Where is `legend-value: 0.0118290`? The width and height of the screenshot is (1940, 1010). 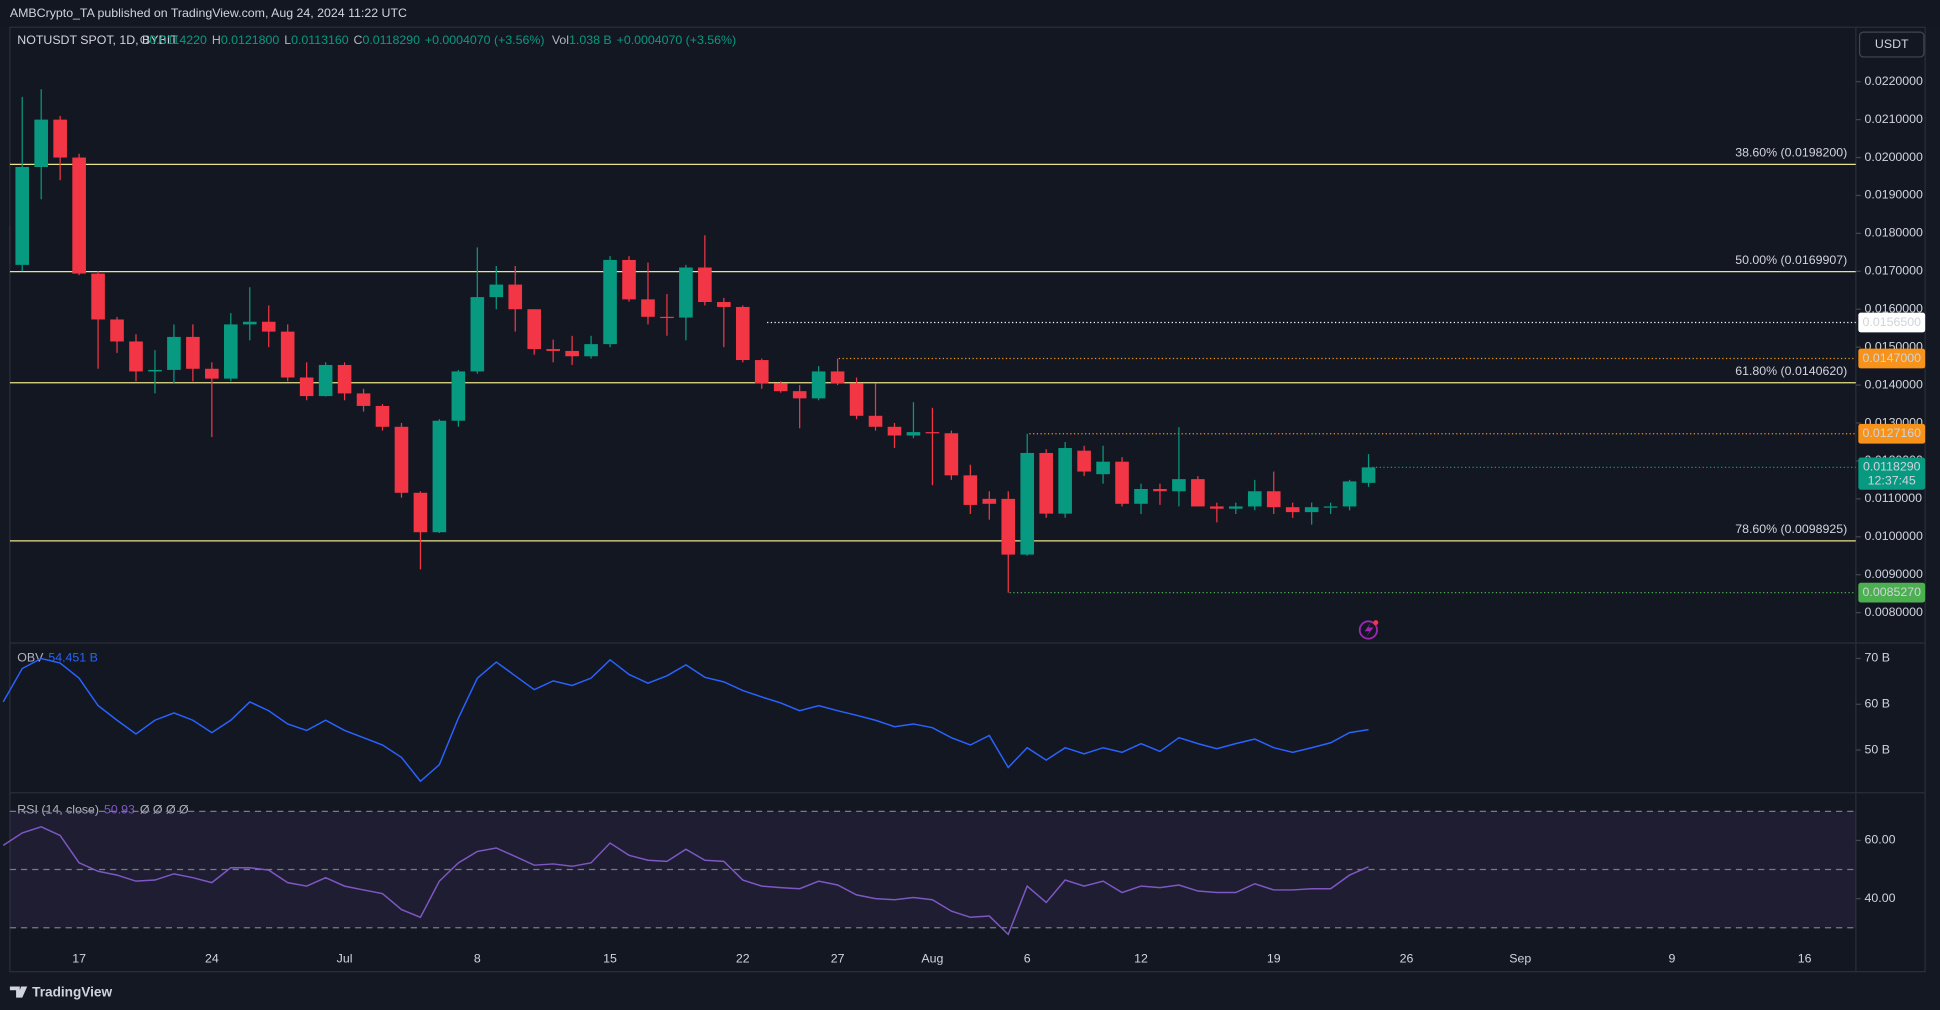
legend-value: 0.0118290 is located at coordinates (391, 40).